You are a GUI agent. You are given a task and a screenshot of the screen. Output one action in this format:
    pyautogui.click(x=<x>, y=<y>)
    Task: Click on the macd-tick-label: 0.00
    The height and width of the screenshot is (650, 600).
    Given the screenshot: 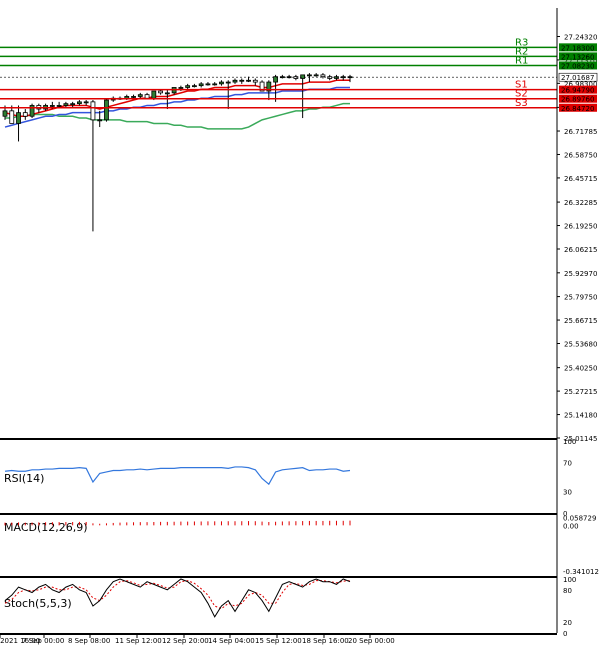 What is the action you would take?
    pyautogui.click(x=571, y=526)
    